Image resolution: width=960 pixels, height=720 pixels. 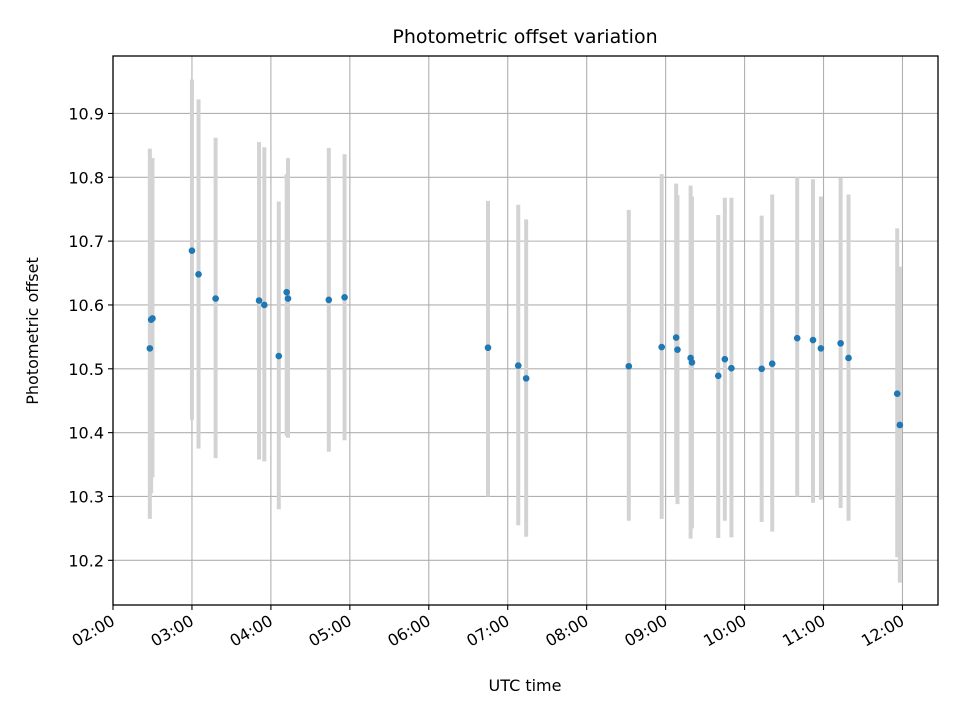 I want to click on chart-title: Photometric offset variation, so click(x=524, y=37).